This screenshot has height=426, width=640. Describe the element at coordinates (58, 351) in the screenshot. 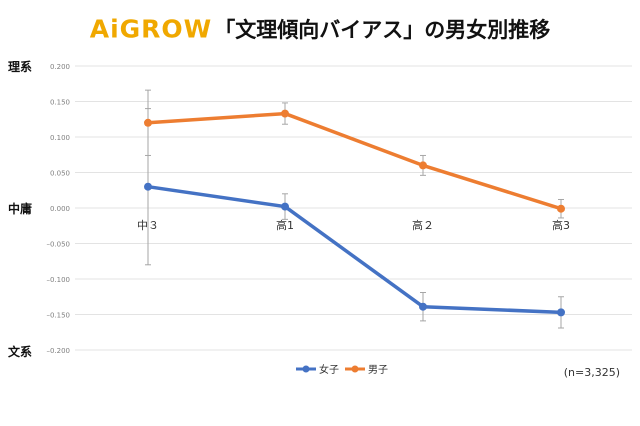

I see `y-tick-label: –0.200` at that location.